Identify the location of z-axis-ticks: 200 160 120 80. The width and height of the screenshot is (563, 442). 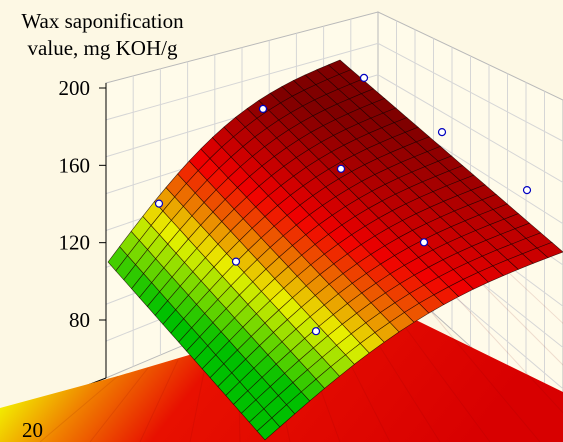
(82, 204).